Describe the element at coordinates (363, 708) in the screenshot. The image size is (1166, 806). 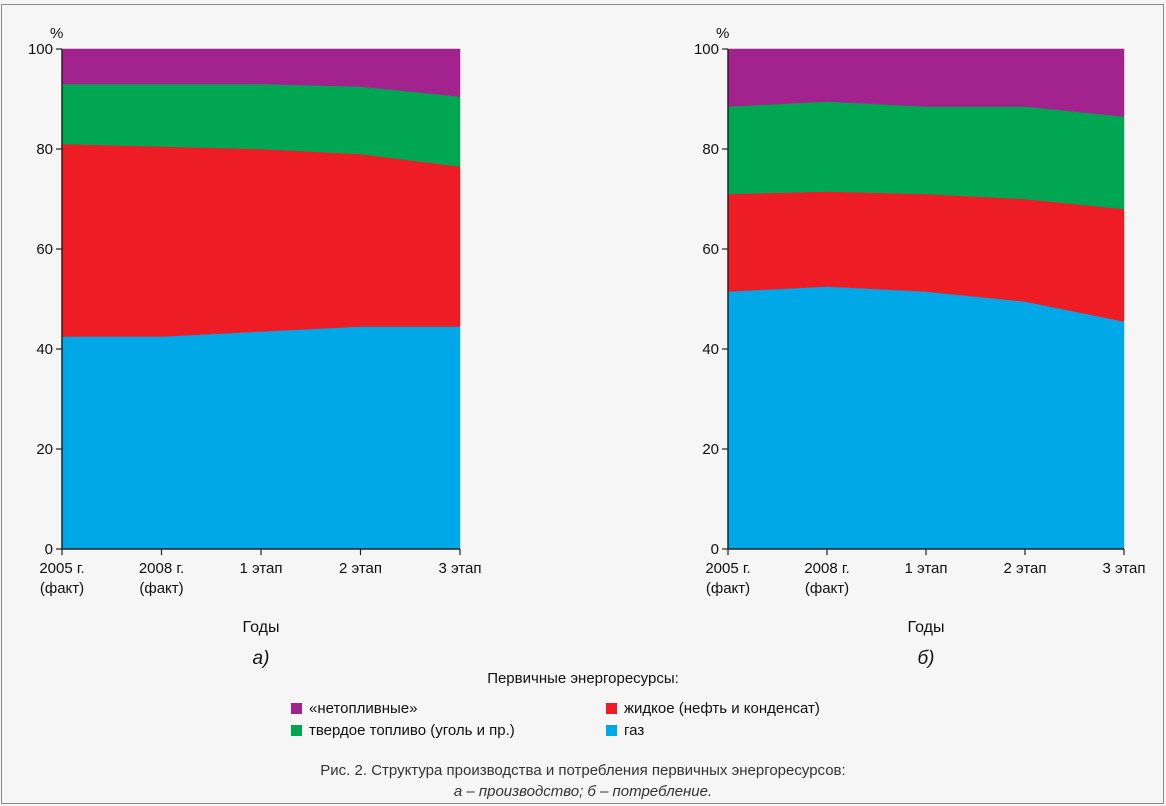
I see `legend-label-non-fuel: «нетопливные»` at that location.